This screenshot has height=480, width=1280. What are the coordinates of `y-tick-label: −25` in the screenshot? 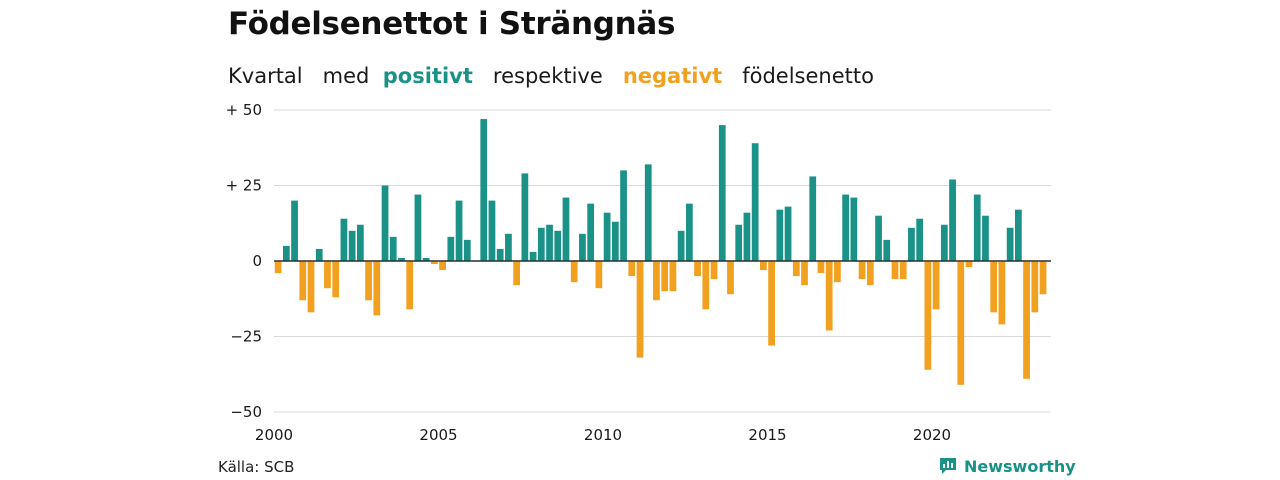 It's located at (246, 337).